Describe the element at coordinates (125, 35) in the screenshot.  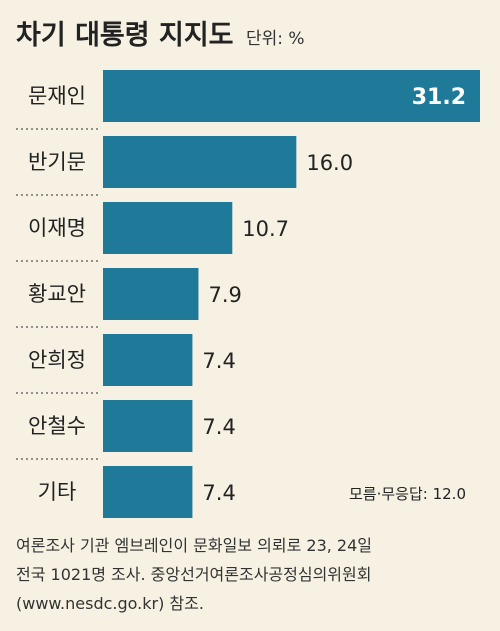
I see `chart-title: 차기 대통령 지지도` at that location.